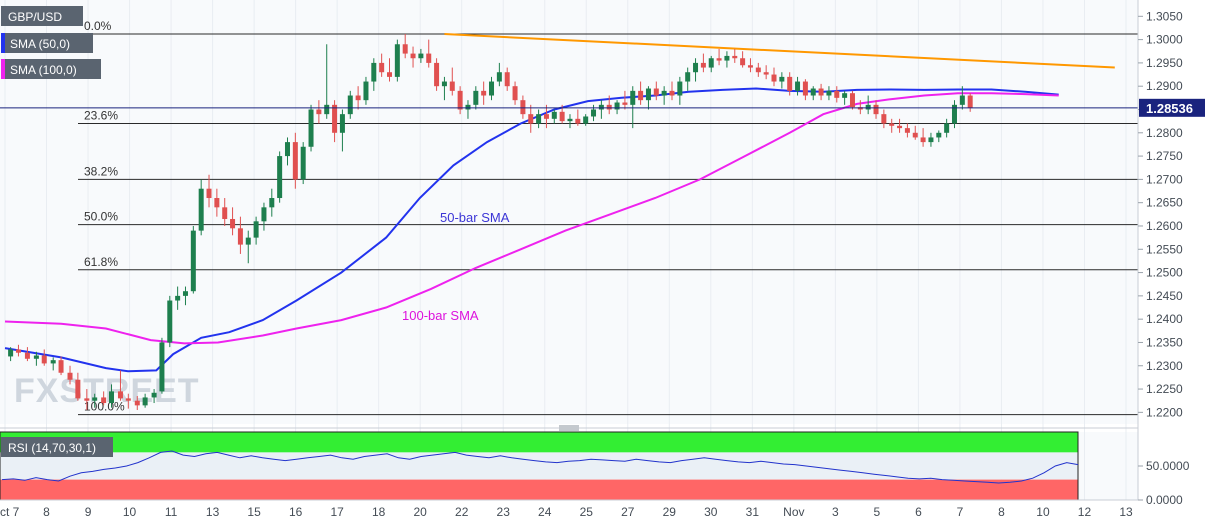 This screenshot has height=531, width=1207. What do you see at coordinates (1172, 212) in the screenshot?
I see `price-axis` at bounding box center [1172, 212].